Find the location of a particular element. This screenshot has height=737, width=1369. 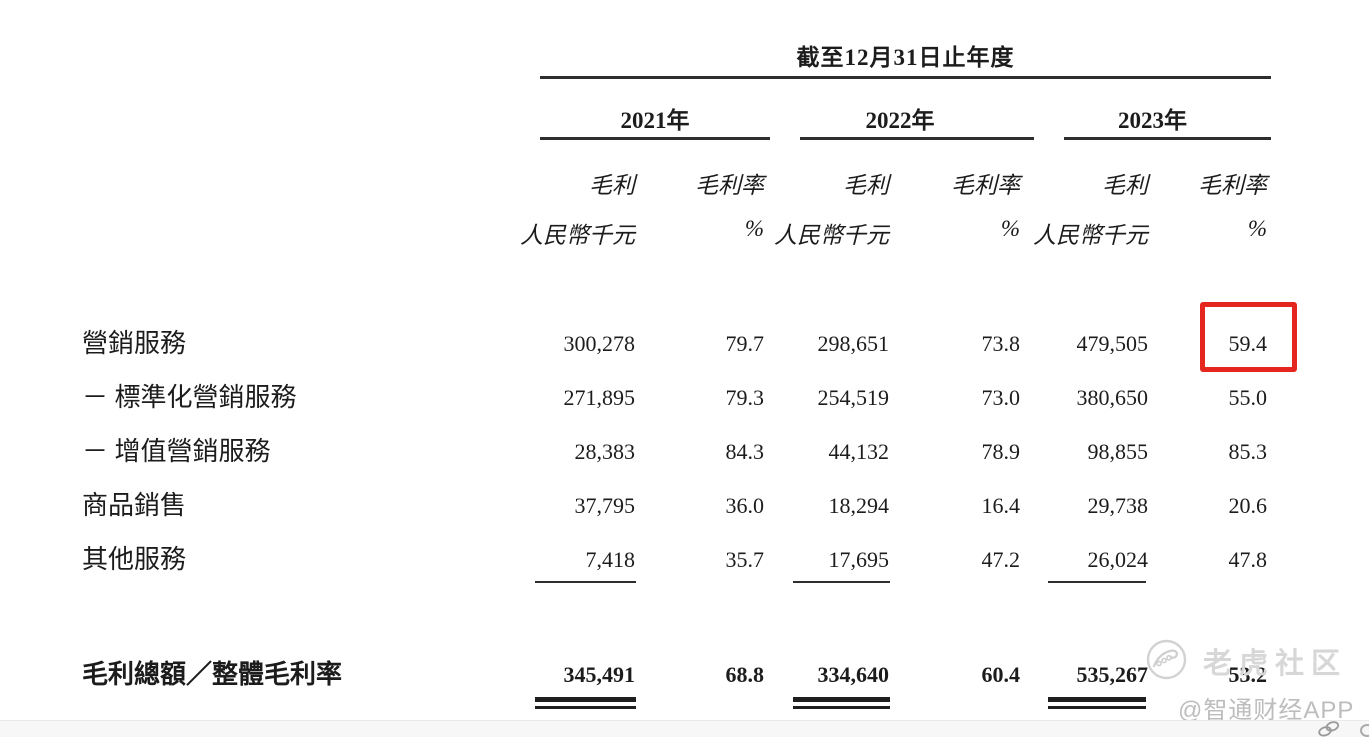

year-rule-2023 is located at coordinates (1167, 138).